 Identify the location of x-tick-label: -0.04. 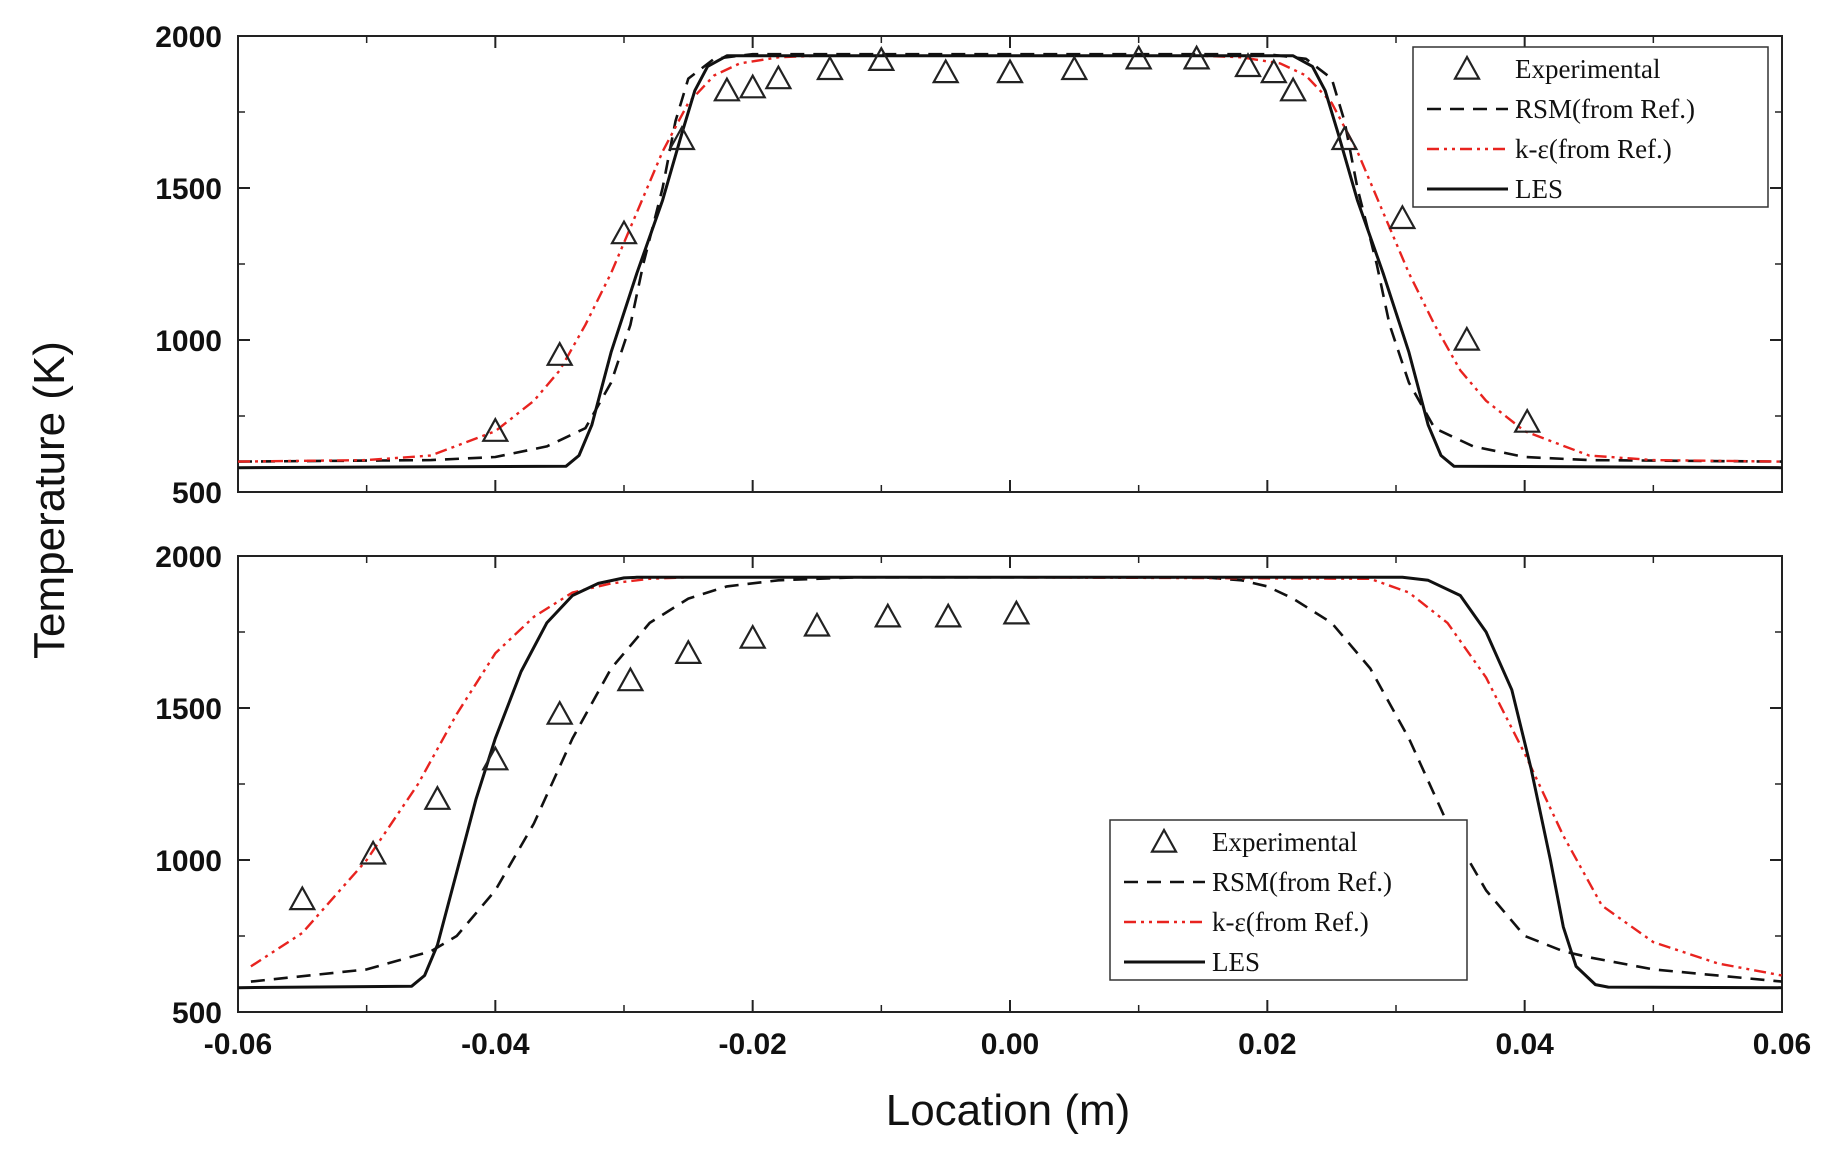
(495, 1044).